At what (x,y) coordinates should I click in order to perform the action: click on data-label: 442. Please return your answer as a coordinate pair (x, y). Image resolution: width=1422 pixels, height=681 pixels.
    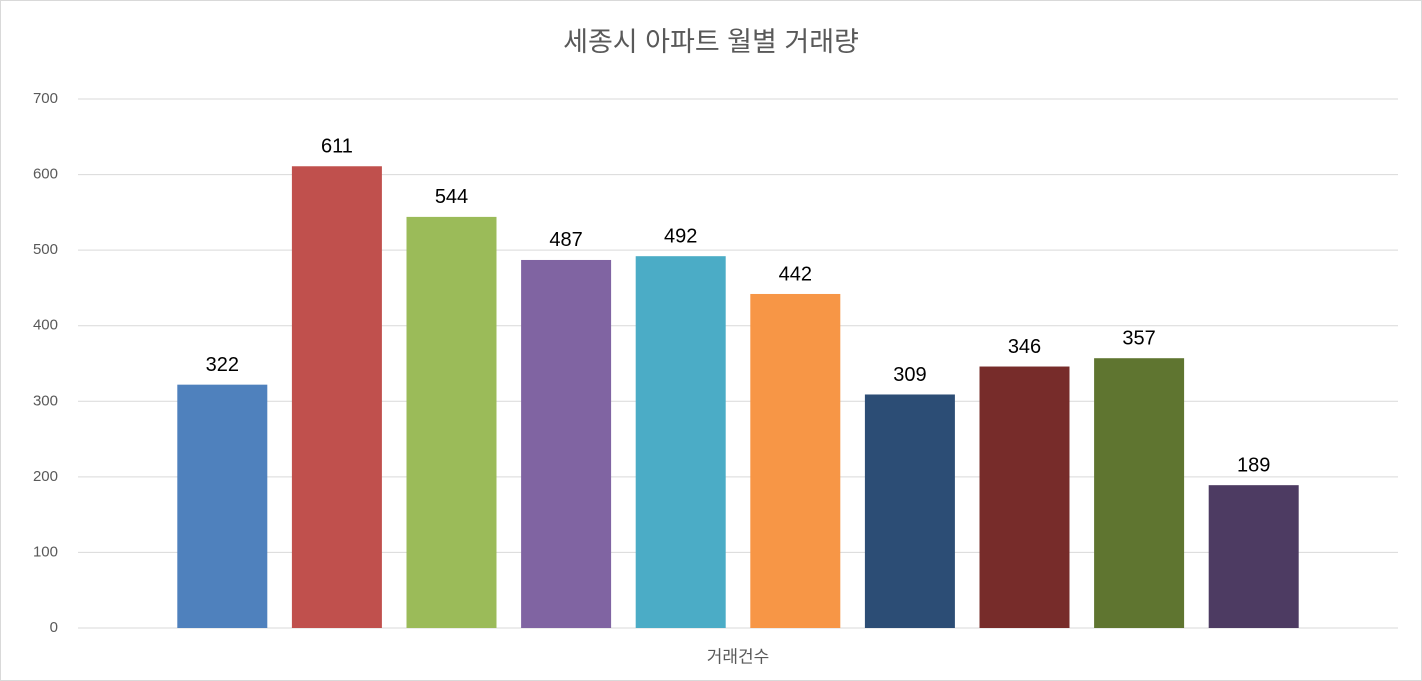
    Looking at the image, I should click on (795, 274).